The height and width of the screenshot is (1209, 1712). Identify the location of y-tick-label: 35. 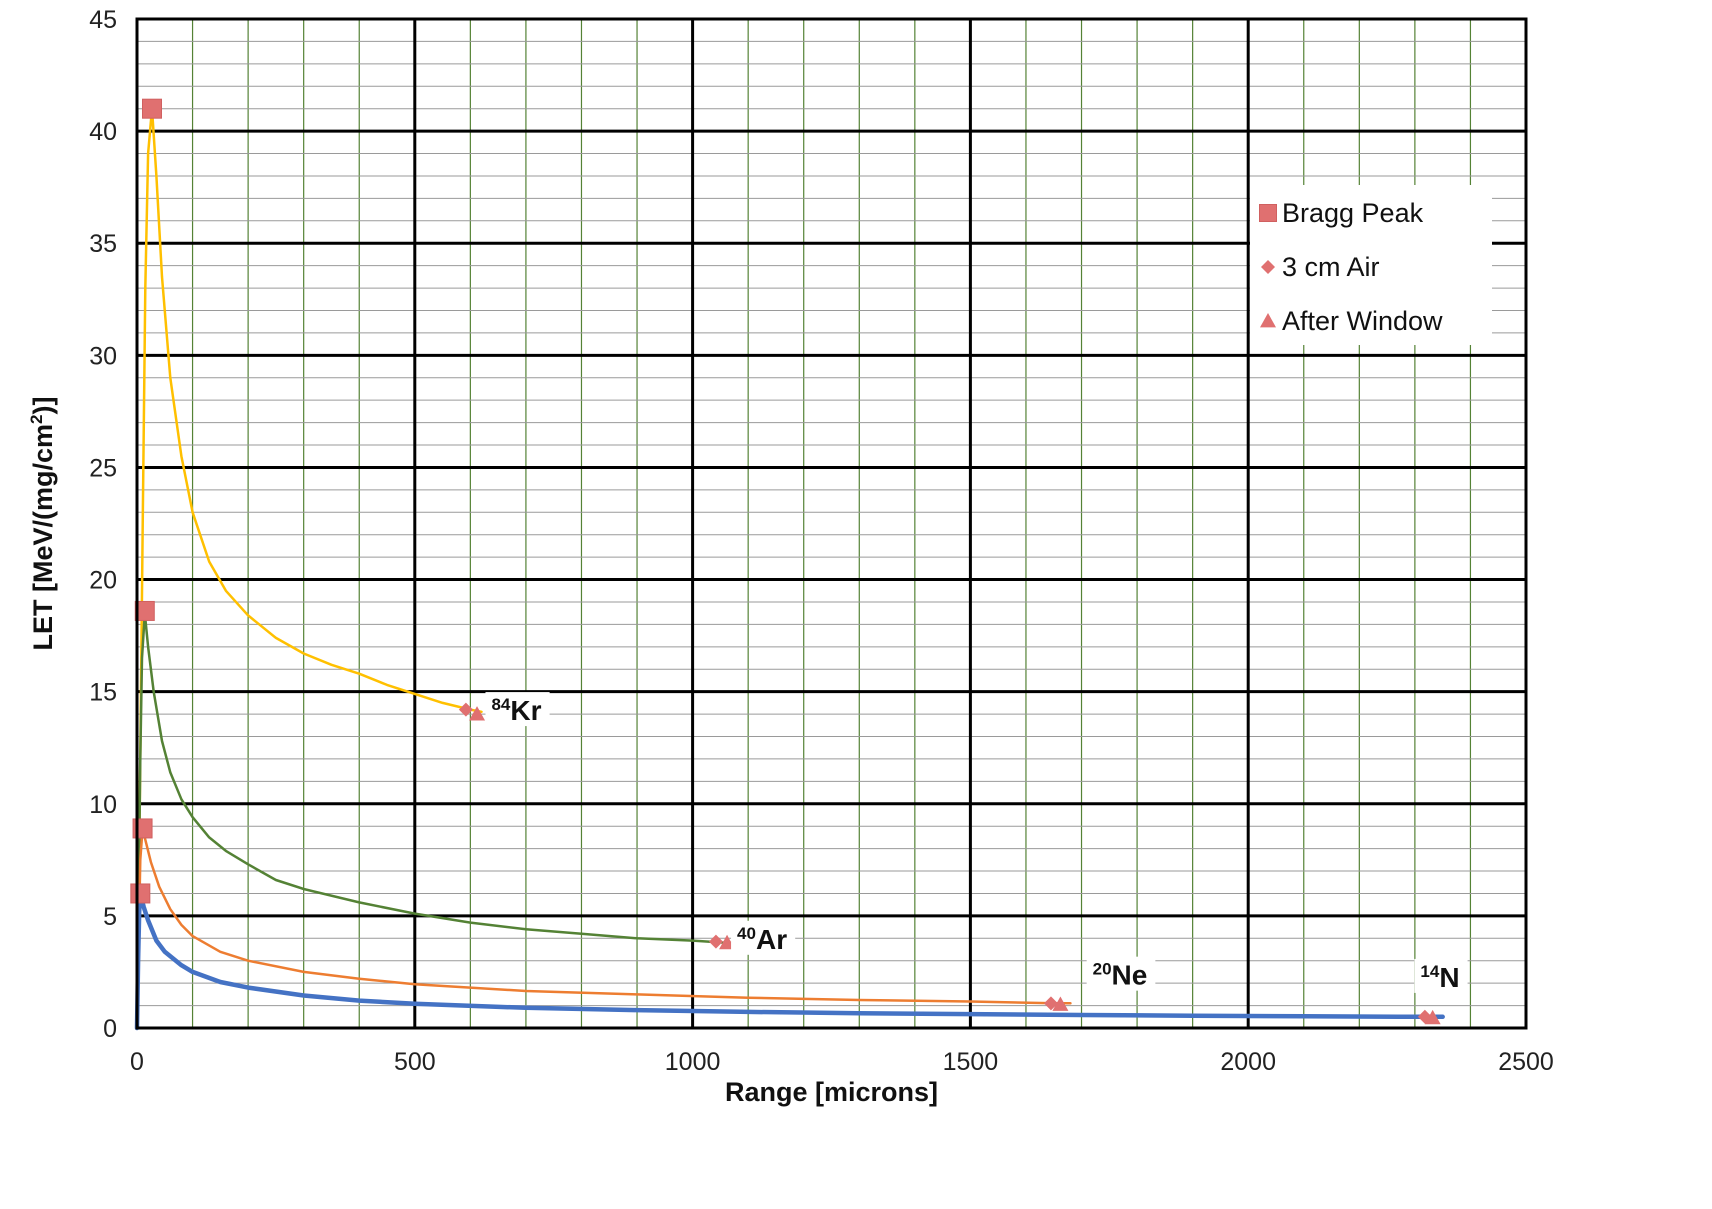
(103, 244).